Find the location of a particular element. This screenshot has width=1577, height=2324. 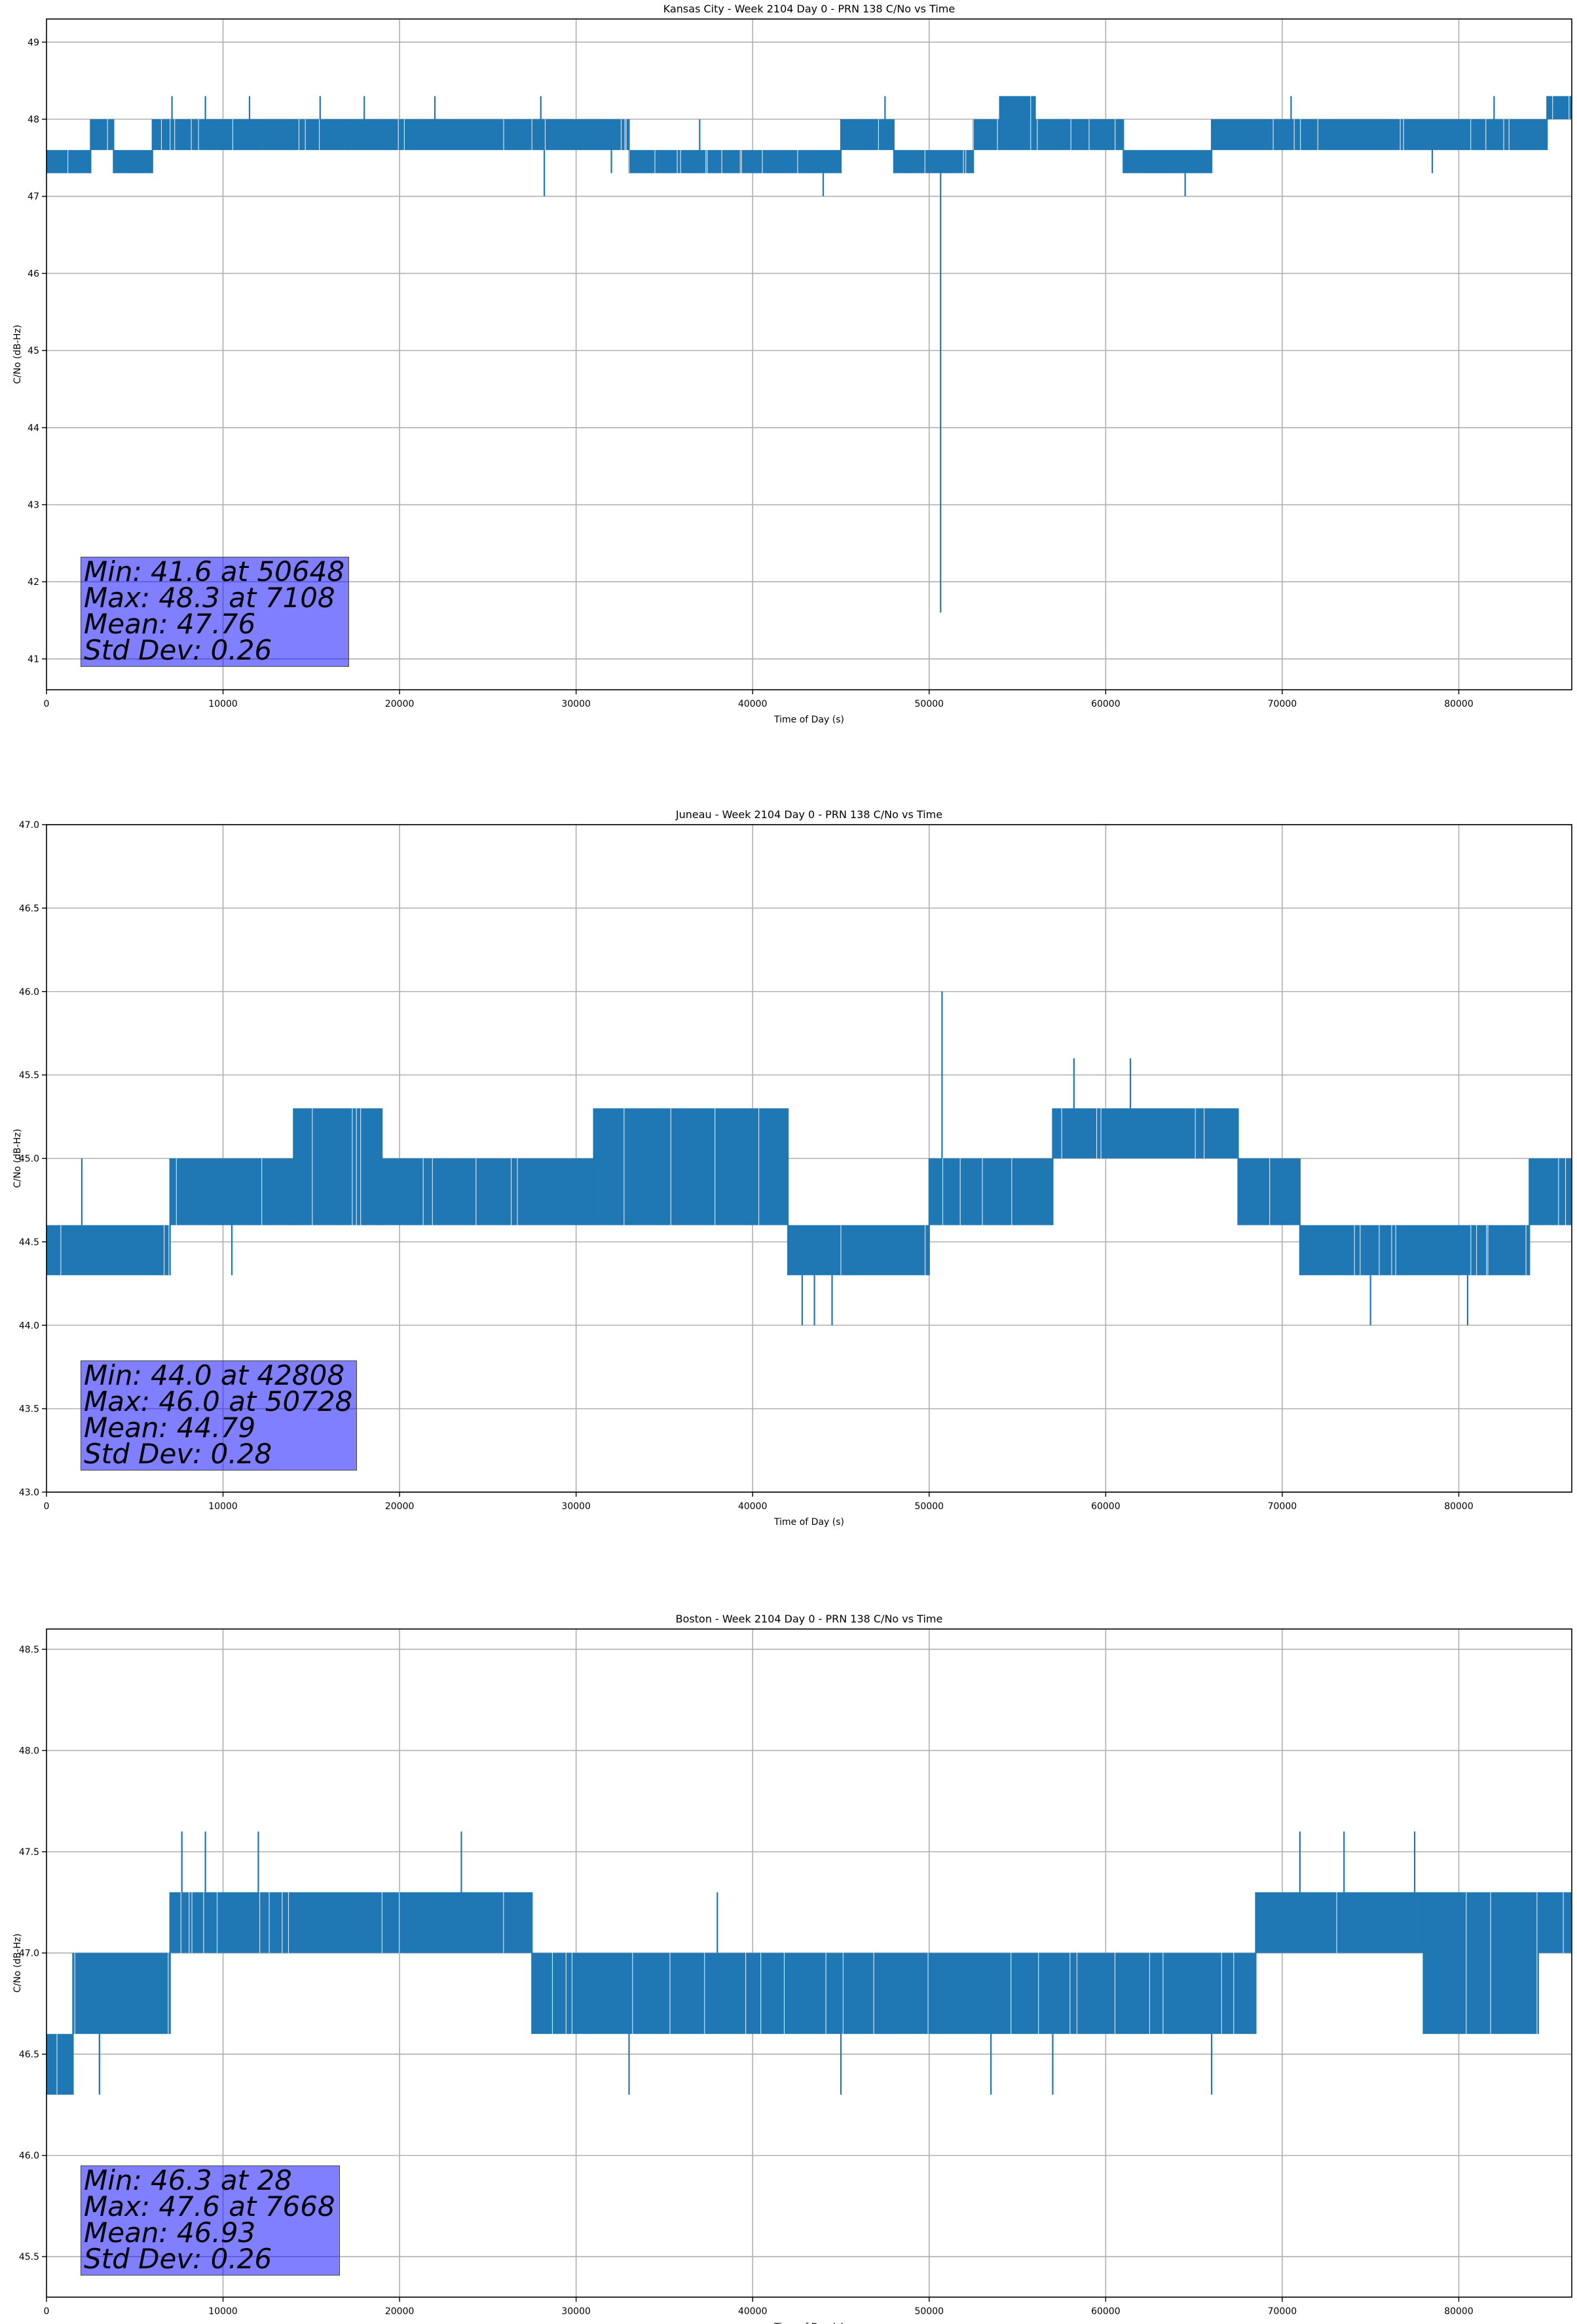

y-tick-label: 47 is located at coordinates (33, 197).